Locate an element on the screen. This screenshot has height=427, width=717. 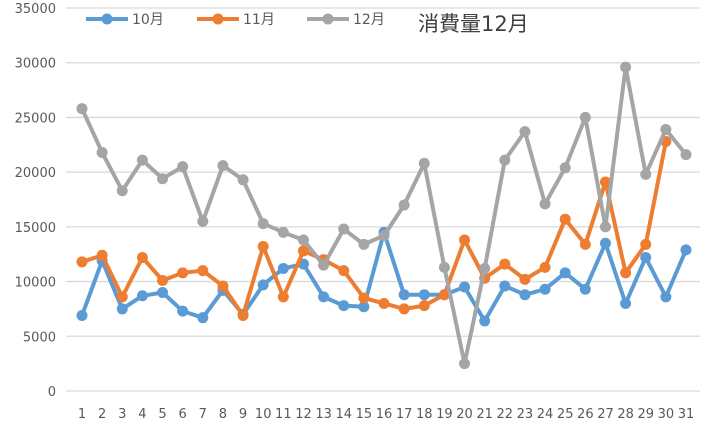
x-tick-label: 23 is located at coordinates (525, 414).